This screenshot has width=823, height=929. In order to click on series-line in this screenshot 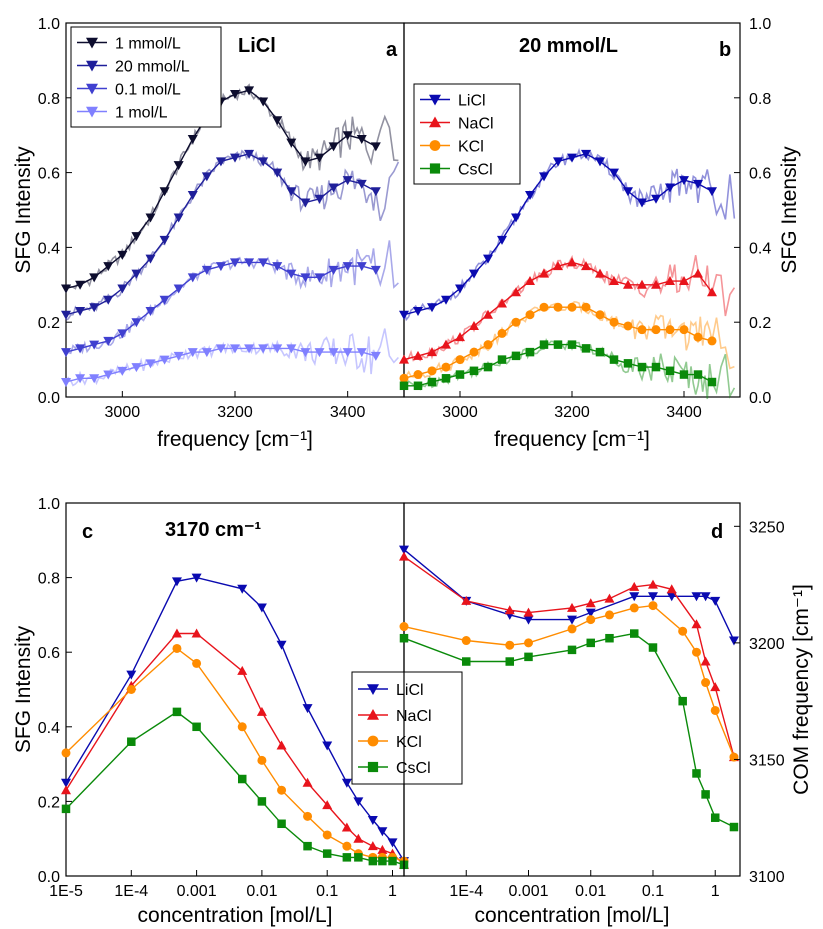, I will do `click(569, 657)`.